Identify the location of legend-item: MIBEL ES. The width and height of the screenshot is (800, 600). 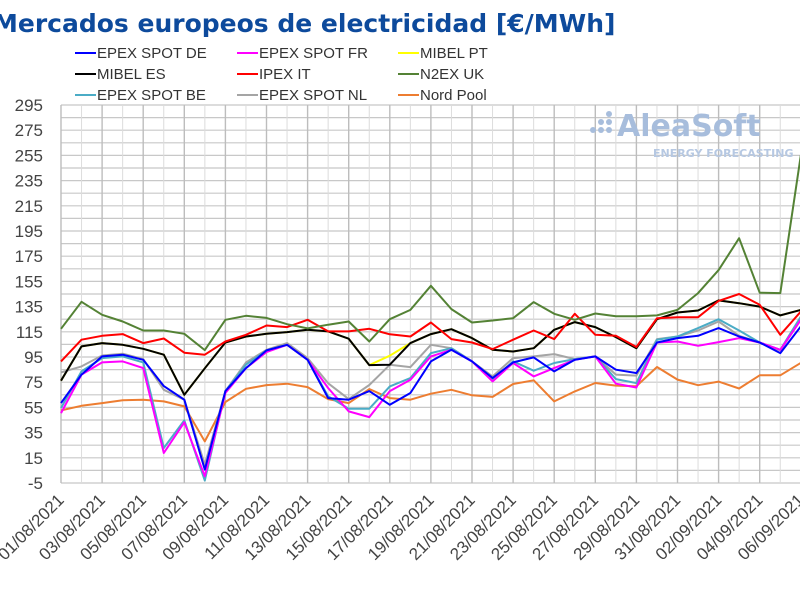
(120, 74).